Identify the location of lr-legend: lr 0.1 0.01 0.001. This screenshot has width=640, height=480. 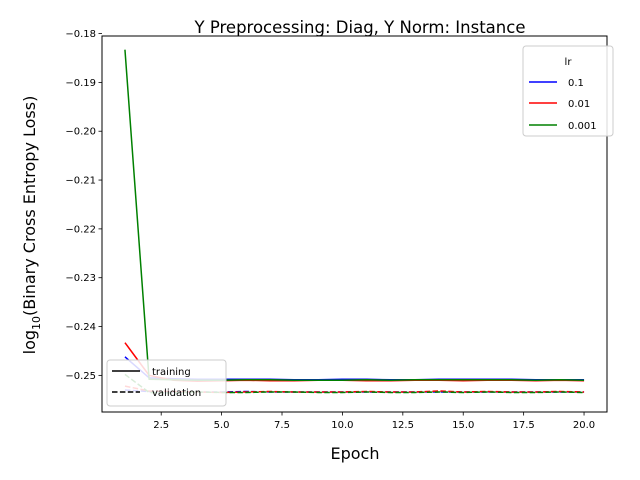
(568, 91).